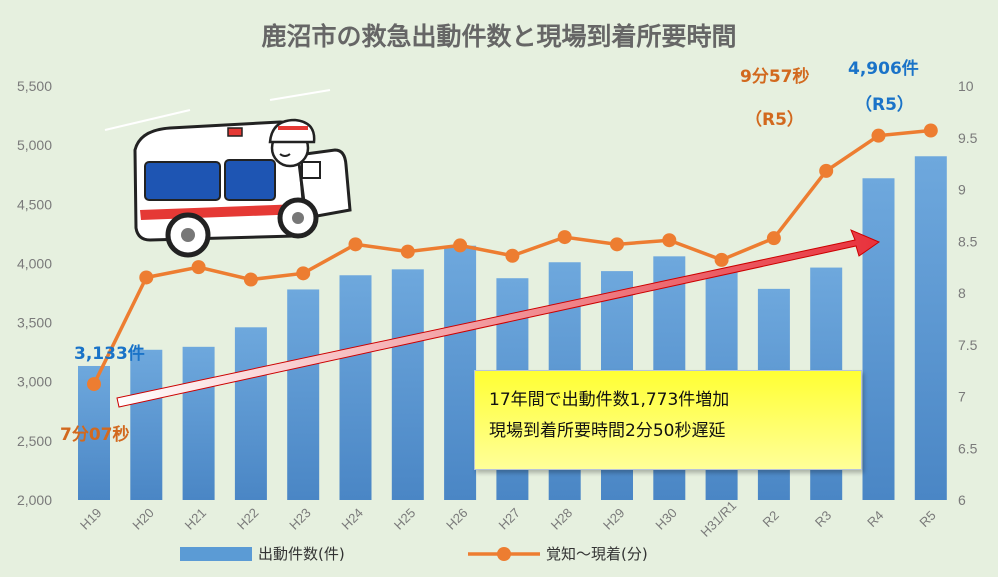  What do you see at coordinates (456, 518) in the screenshot?
I see `x-tick-label: H26` at bounding box center [456, 518].